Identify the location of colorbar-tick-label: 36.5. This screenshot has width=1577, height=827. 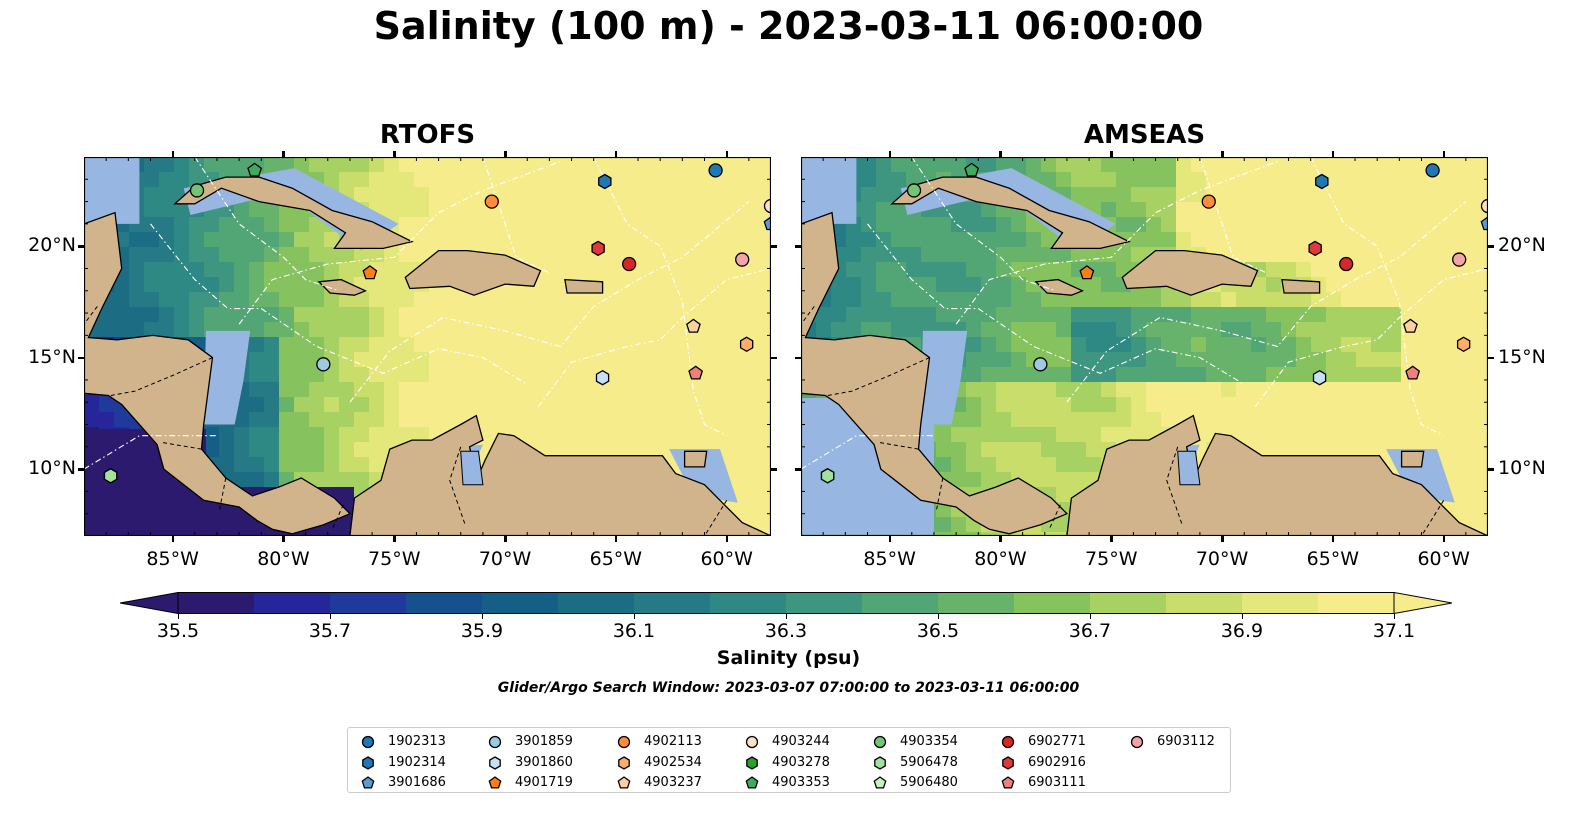
(938, 631).